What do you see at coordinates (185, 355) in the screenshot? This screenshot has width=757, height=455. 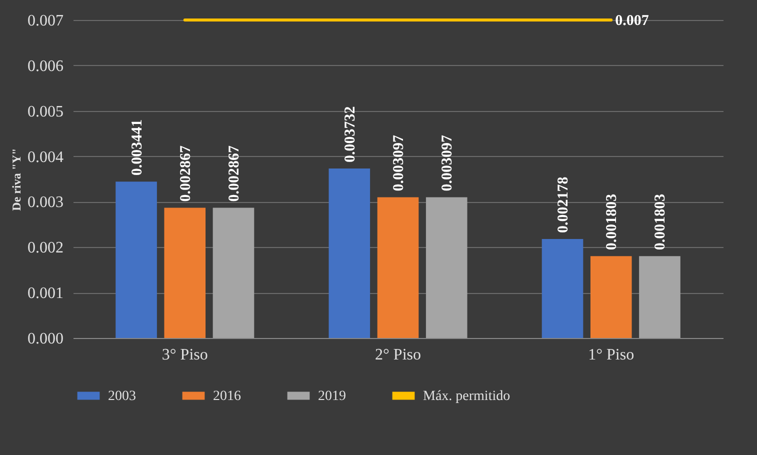 I see `x-tick-label: 3° Piso` at bounding box center [185, 355].